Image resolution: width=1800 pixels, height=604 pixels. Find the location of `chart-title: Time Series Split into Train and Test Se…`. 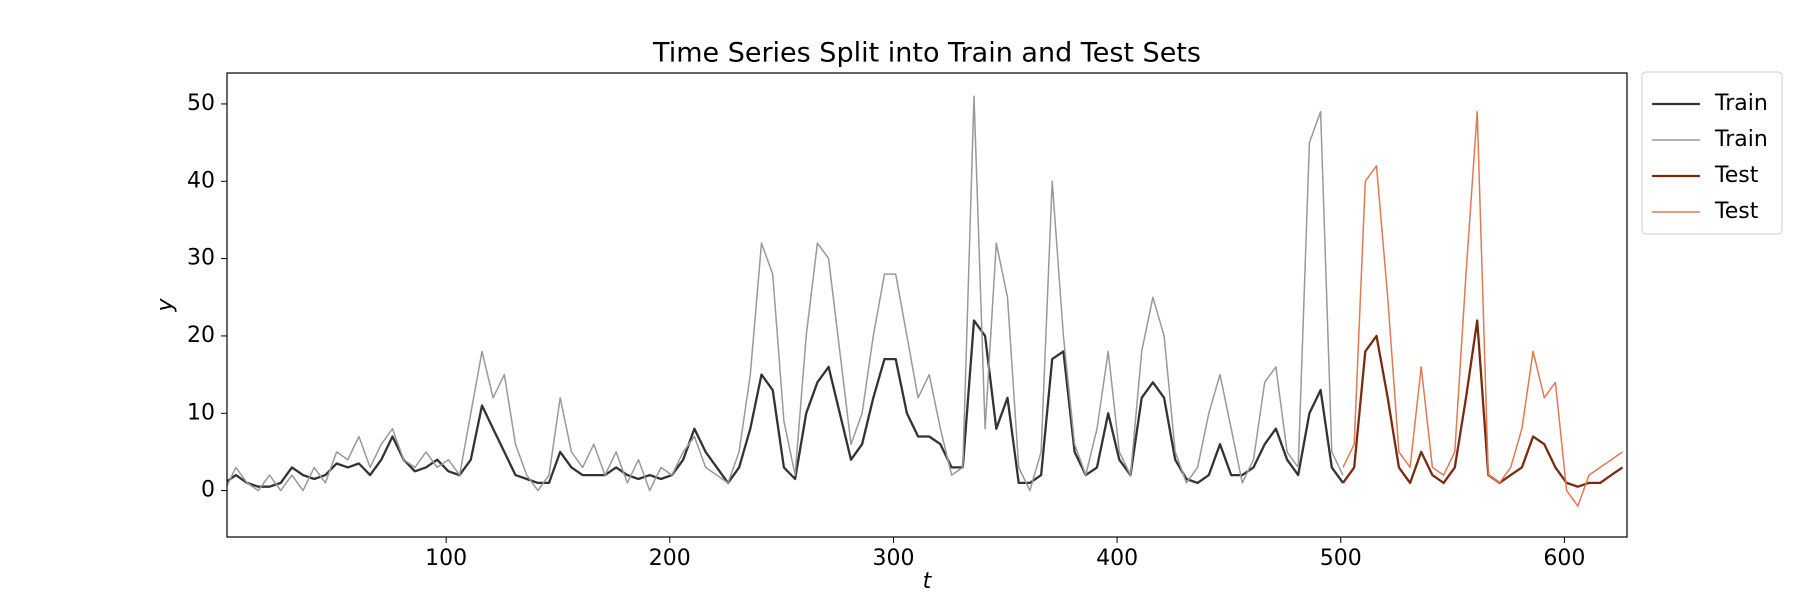

chart-title: Time Series Split into Train and Test Se… is located at coordinates (926, 53).